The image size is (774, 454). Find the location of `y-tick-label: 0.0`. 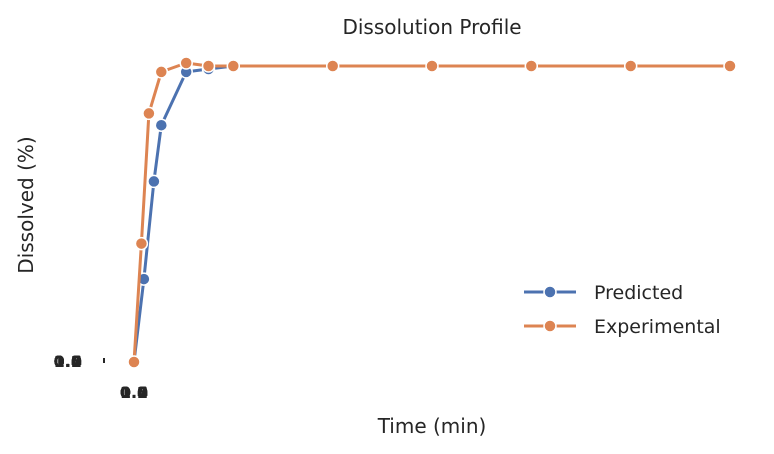

y-tick-label: 0.0 is located at coordinates (68, 361).